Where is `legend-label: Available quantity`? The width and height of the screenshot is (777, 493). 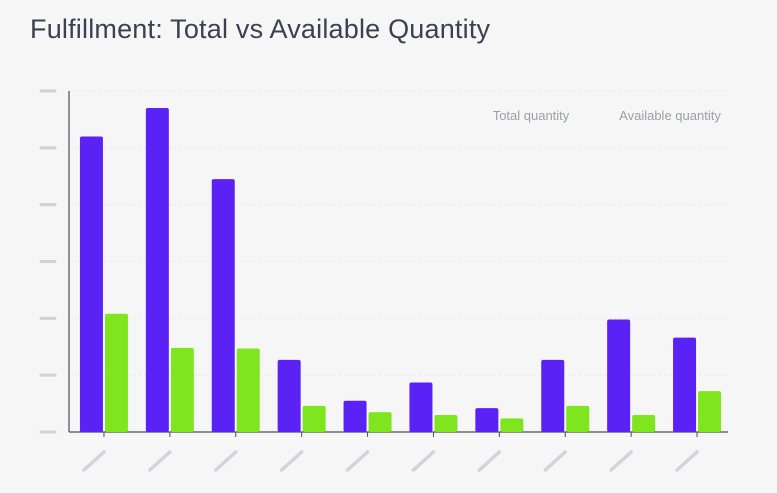 legend-label: Available quantity is located at coordinates (670, 115).